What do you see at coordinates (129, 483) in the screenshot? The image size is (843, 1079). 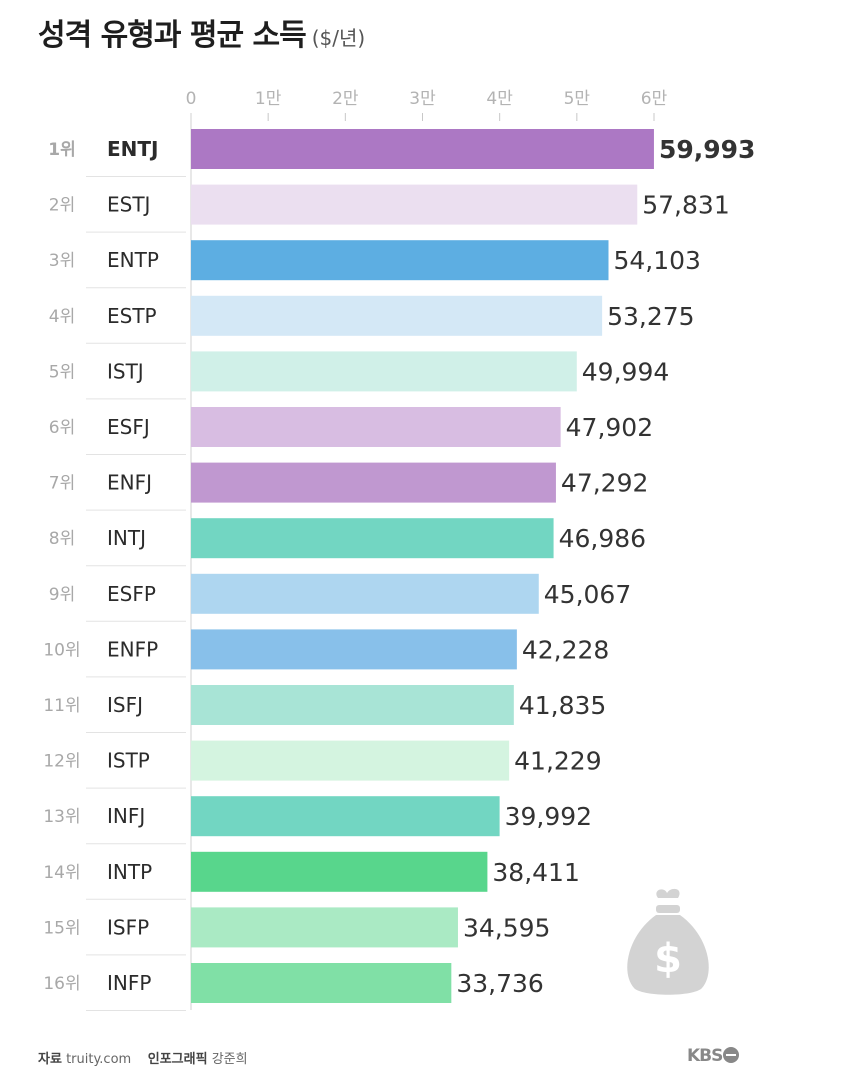 I see `type-label: ENFJ` at bounding box center [129, 483].